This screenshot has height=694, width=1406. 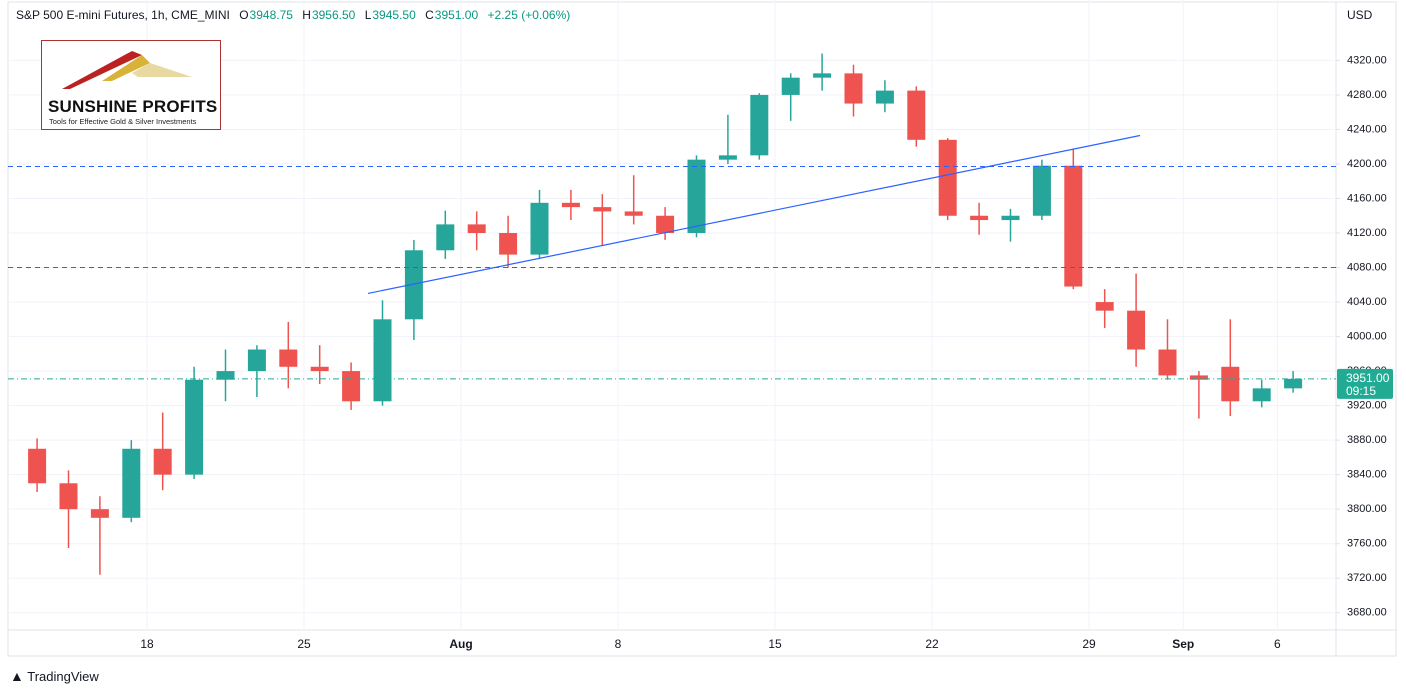 What do you see at coordinates (244, 15) in the screenshot?
I see `open-key: O` at bounding box center [244, 15].